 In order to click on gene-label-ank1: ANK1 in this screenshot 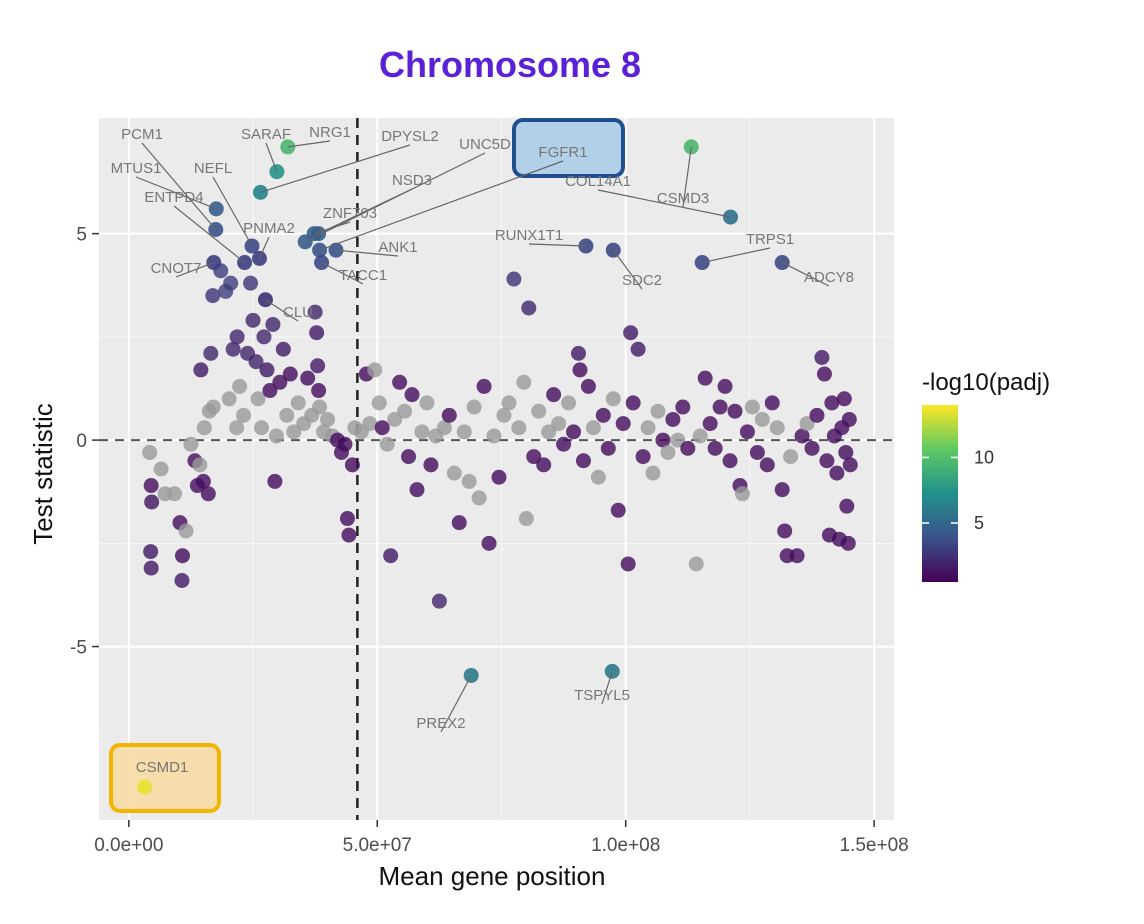, I will do `click(397, 247)`.